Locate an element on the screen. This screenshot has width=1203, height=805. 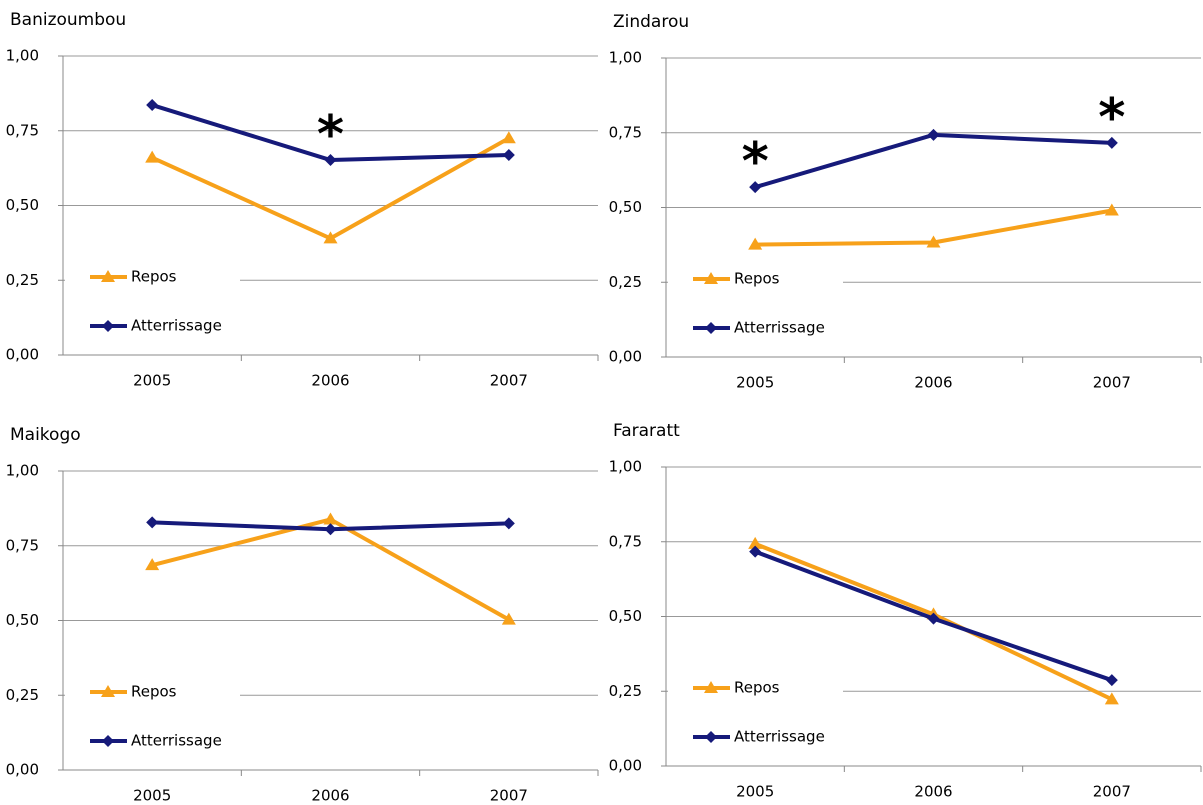
series-line is located at coordinates (933, 161).